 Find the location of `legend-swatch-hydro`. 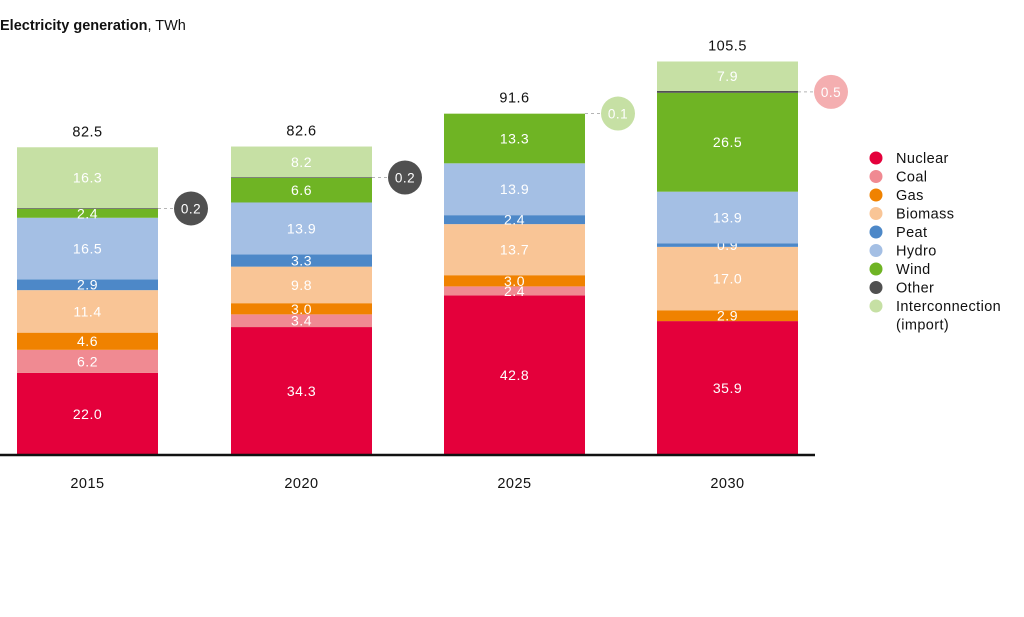

legend-swatch-hydro is located at coordinates (876, 250).